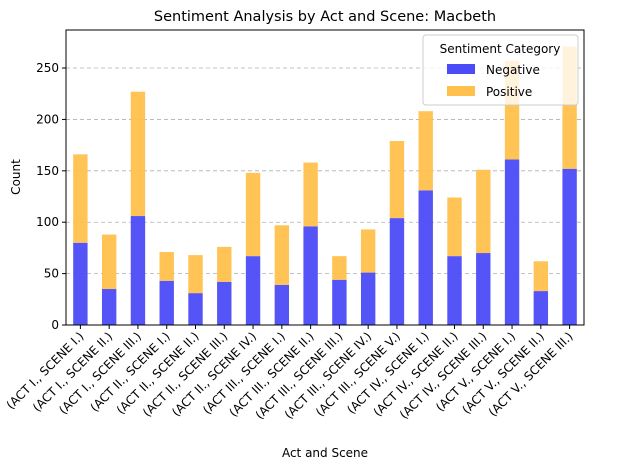  What do you see at coordinates (325, 453) in the screenshot?
I see `x-axis-label: Act and Scene` at bounding box center [325, 453].